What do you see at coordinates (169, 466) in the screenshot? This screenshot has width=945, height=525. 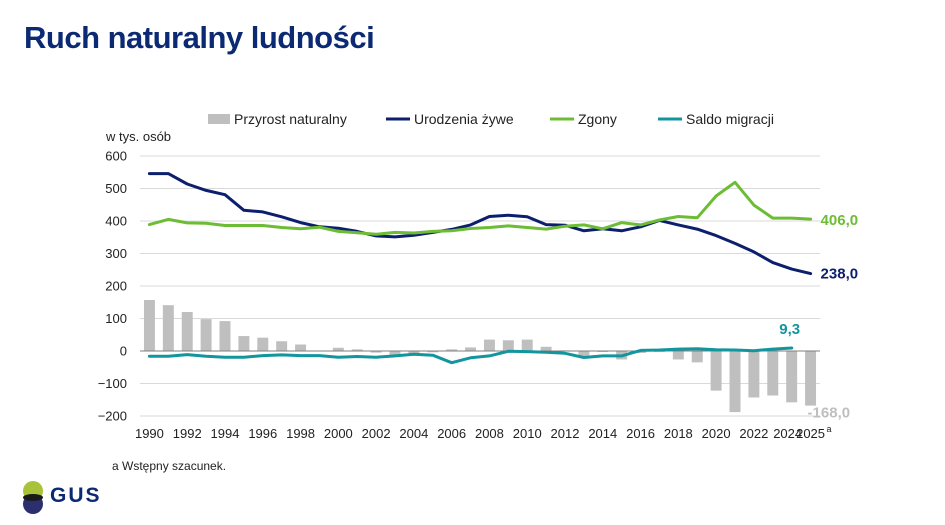 I see `footnote: a Wstępny szacunek.` at bounding box center [169, 466].